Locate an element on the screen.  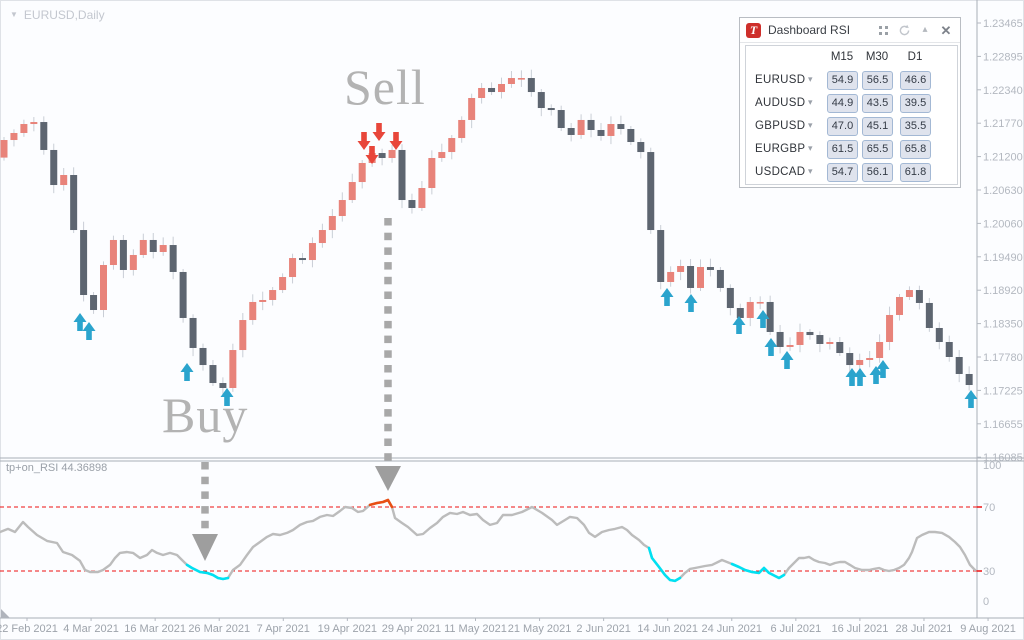
price-axis-label: 1.19490 is located at coordinates (1003, 258).